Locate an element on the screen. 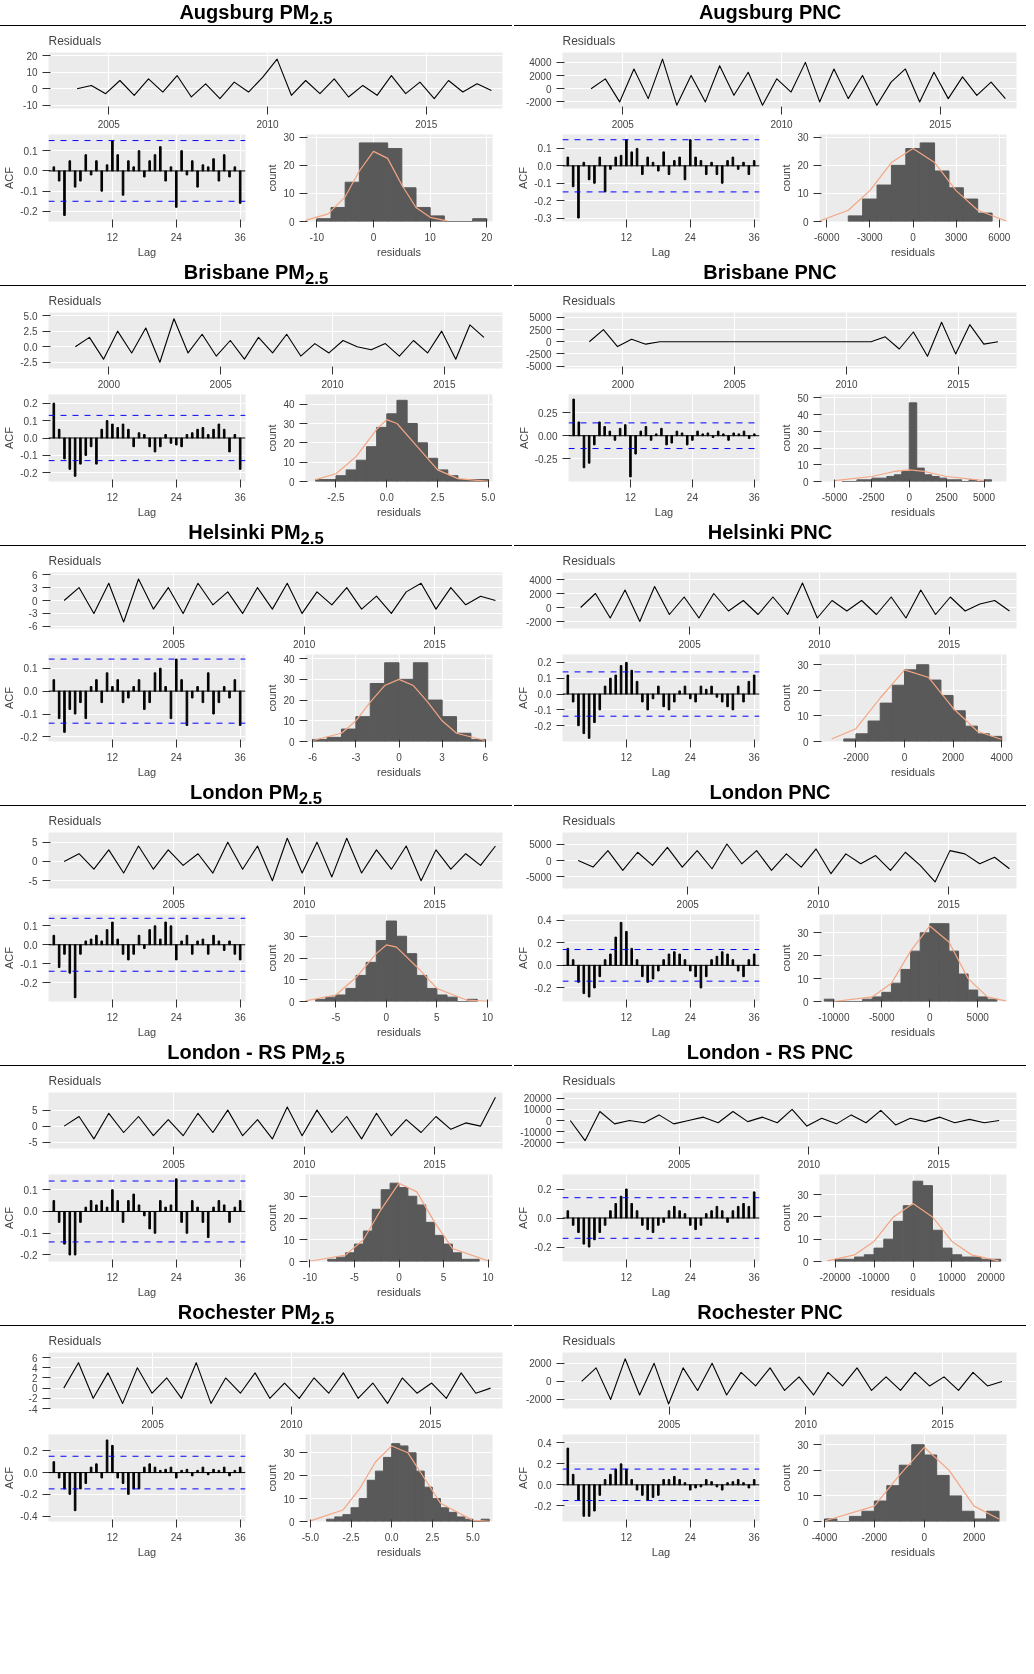 The width and height of the screenshot is (1034, 1674). chart-title: Augsburg PM$_{2.5}$ is located at coordinates (256, 13).